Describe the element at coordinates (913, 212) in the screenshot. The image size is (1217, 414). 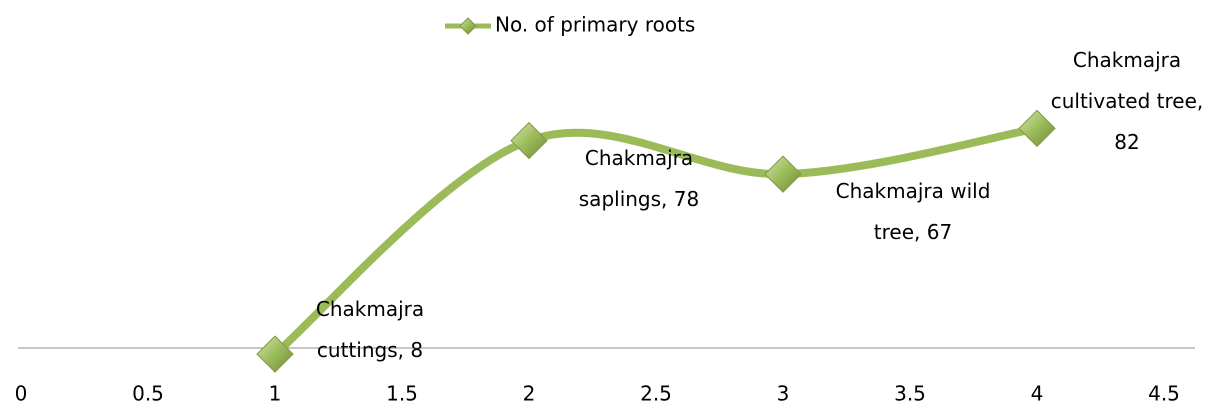
I see `data-label: Chakmajra wild tree, 67` at that location.